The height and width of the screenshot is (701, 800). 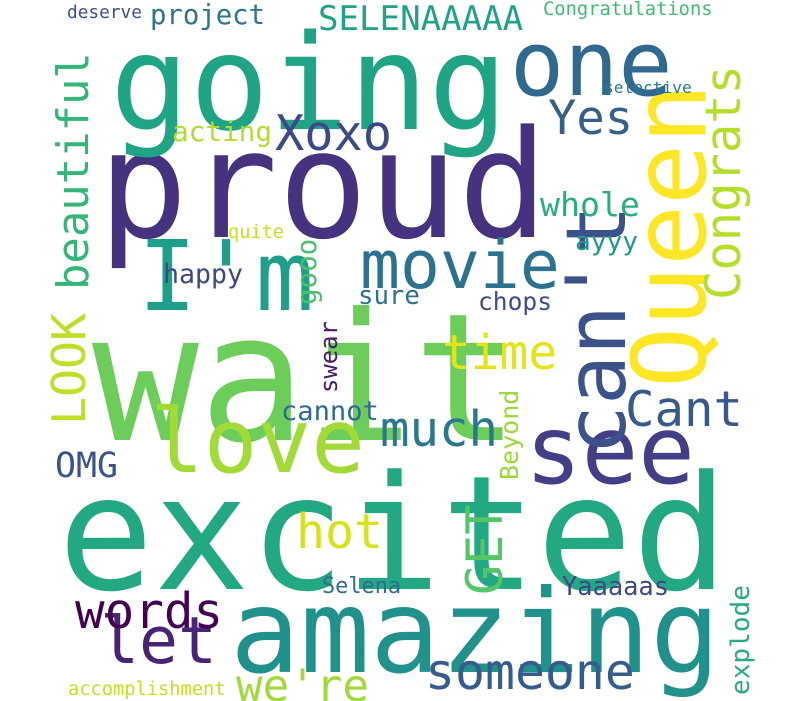 I want to click on word-love: love, so click(x=258, y=442).